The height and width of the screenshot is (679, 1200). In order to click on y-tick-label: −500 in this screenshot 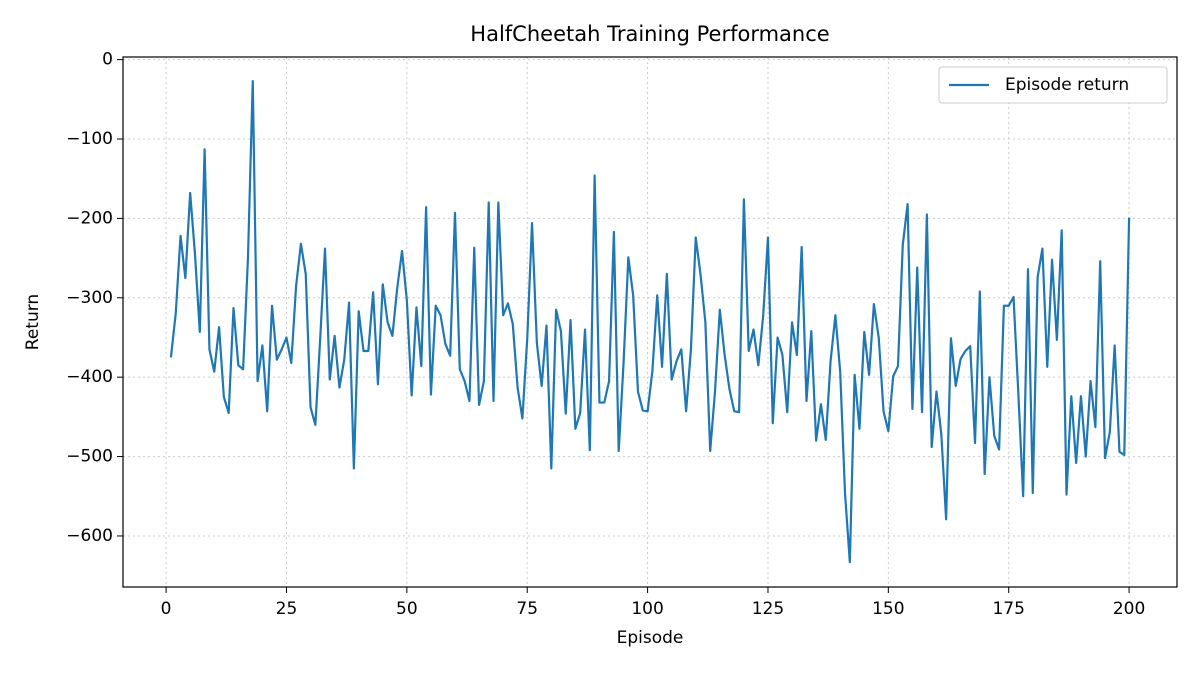, I will do `click(89, 457)`.